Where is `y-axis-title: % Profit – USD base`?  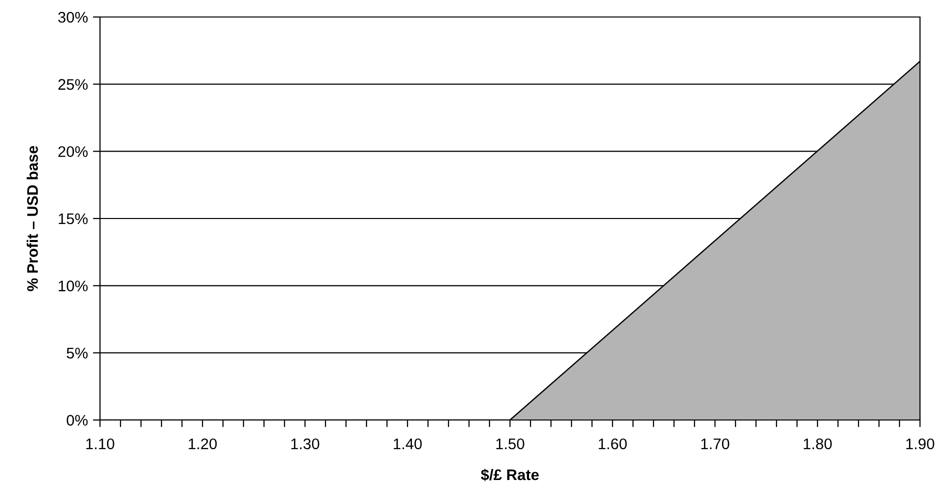 y-axis-title: % Profit – USD base is located at coordinates (32, 219).